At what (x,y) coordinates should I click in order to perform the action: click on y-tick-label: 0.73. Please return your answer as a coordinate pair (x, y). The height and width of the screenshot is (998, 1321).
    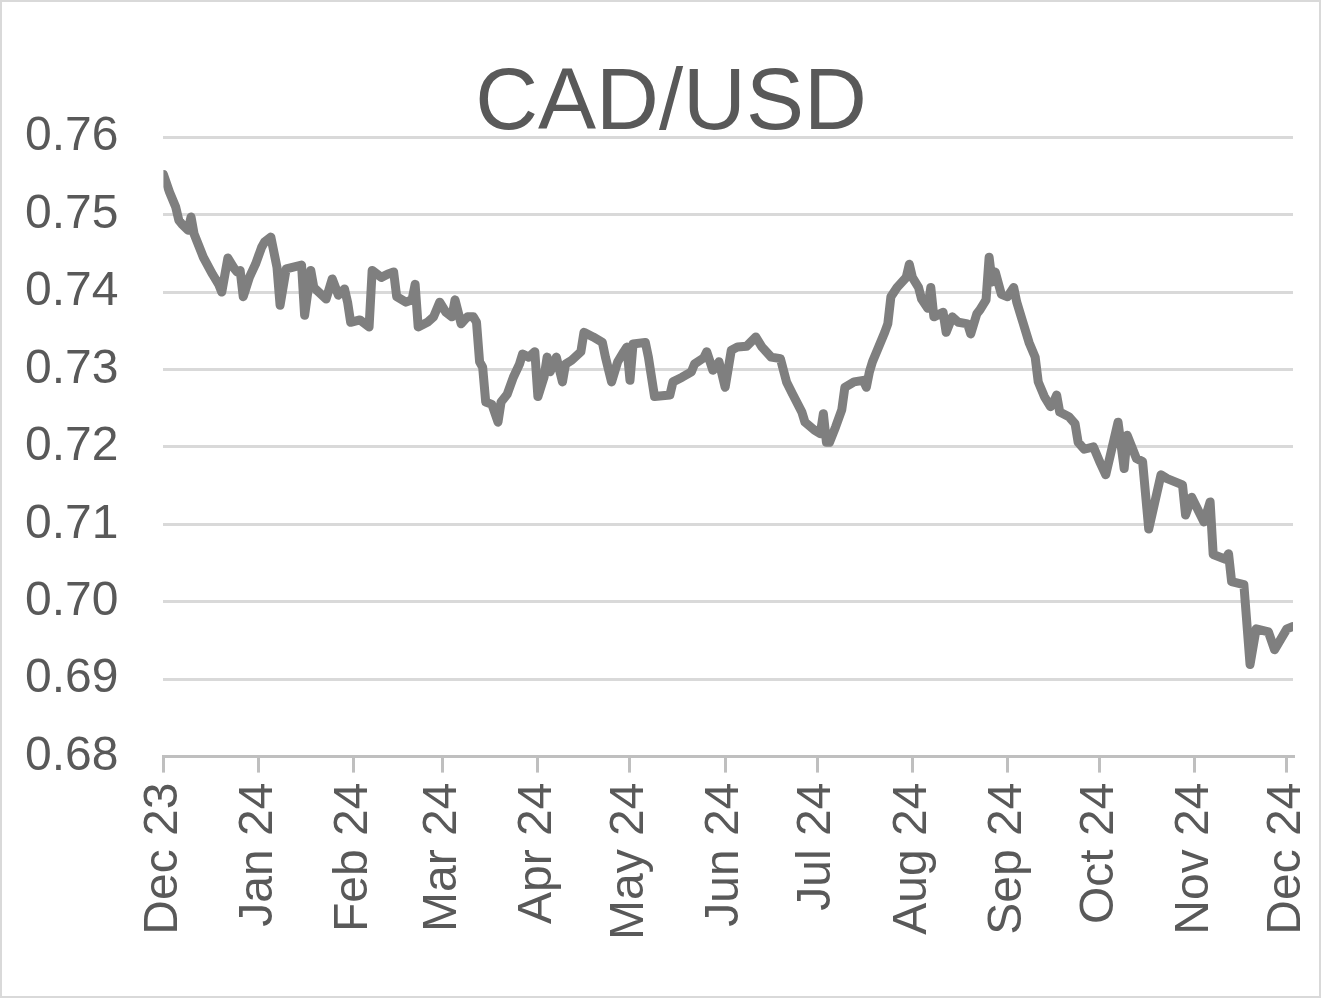
    Looking at the image, I should click on (72, 366).